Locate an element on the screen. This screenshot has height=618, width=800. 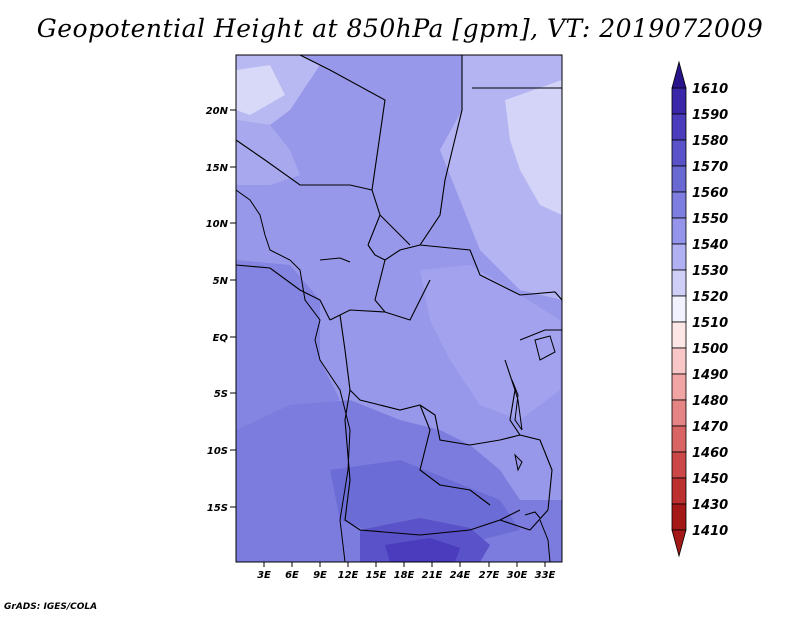
colorbar-level-label: 1610 is located at coordinates (710, 89).